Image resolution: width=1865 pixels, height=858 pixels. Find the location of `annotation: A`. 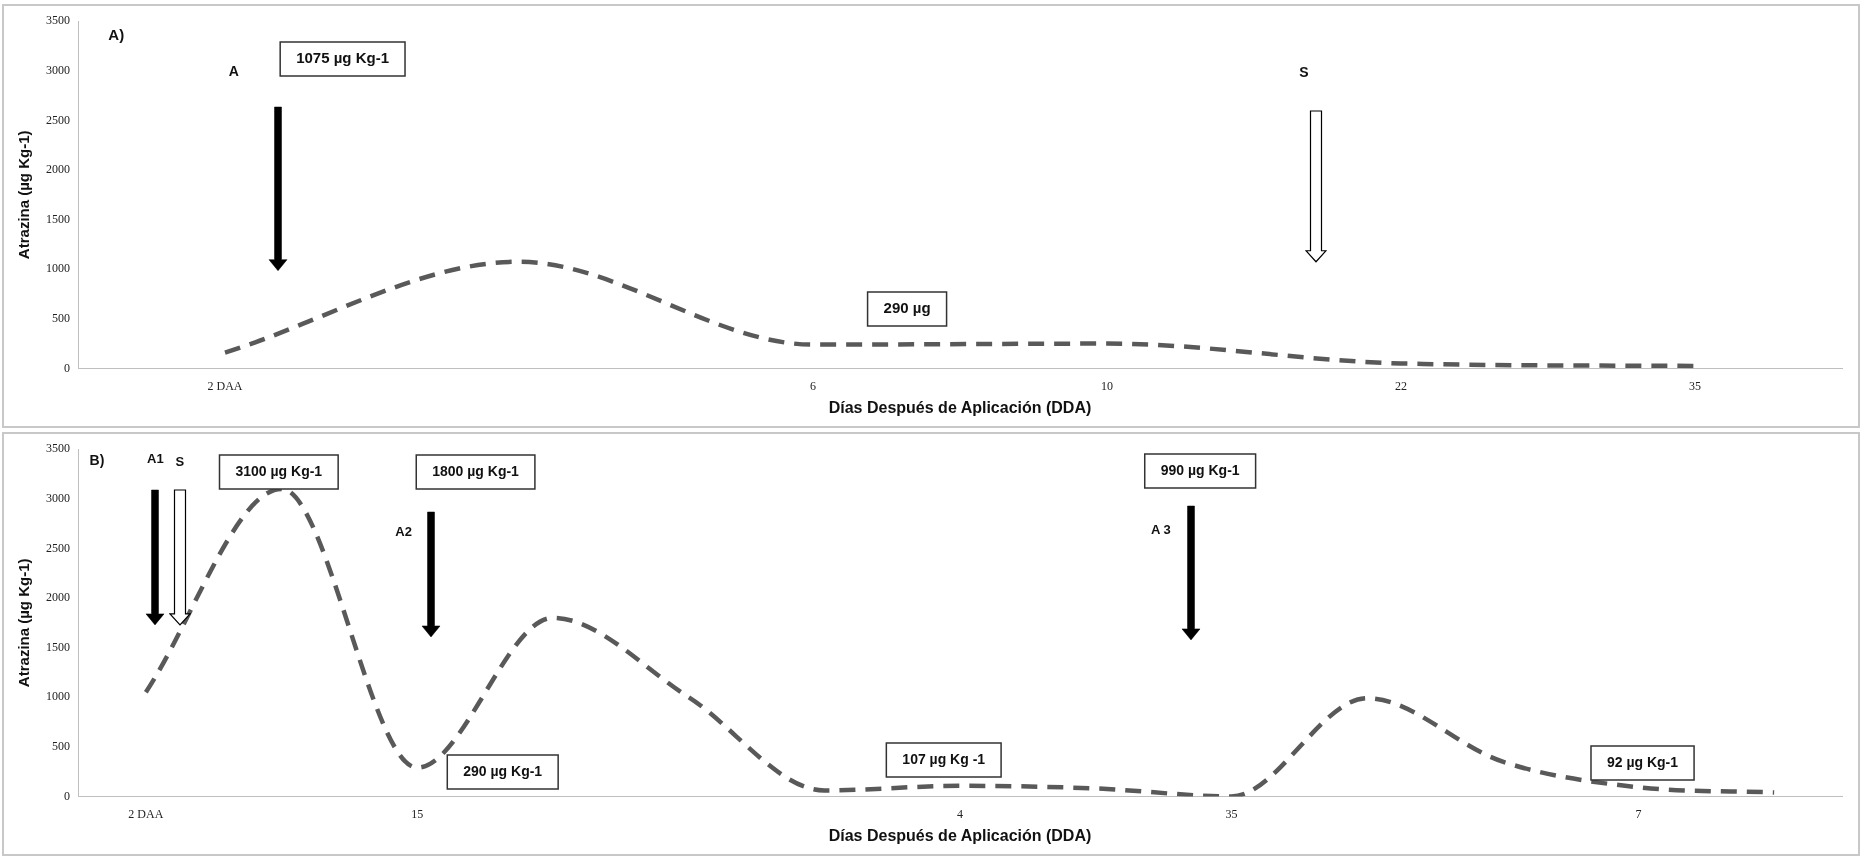

annotation: A is located at coordinates (233, 70).